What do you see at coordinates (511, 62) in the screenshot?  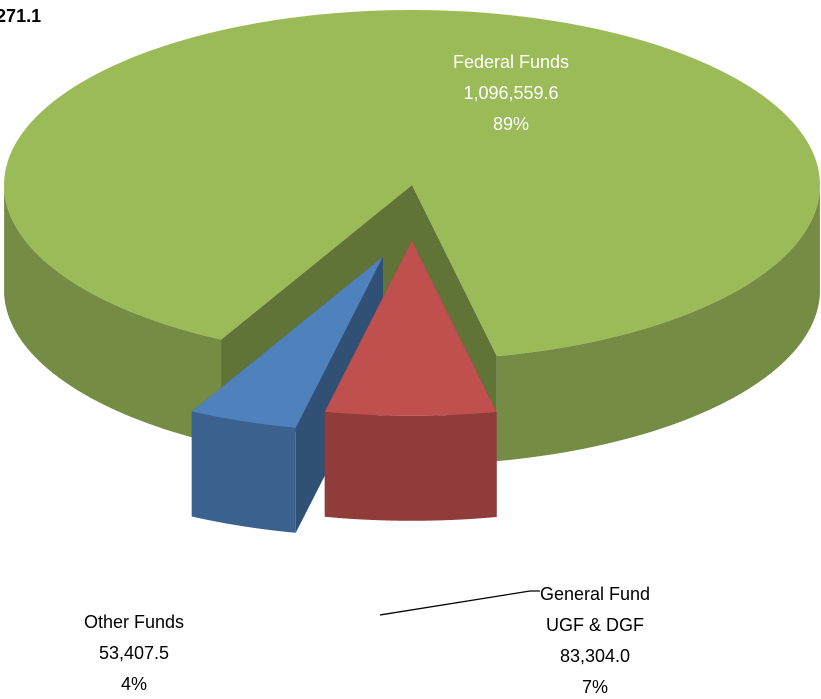 I see `data-label: Federal Funds` at bounding box center [511, 62].